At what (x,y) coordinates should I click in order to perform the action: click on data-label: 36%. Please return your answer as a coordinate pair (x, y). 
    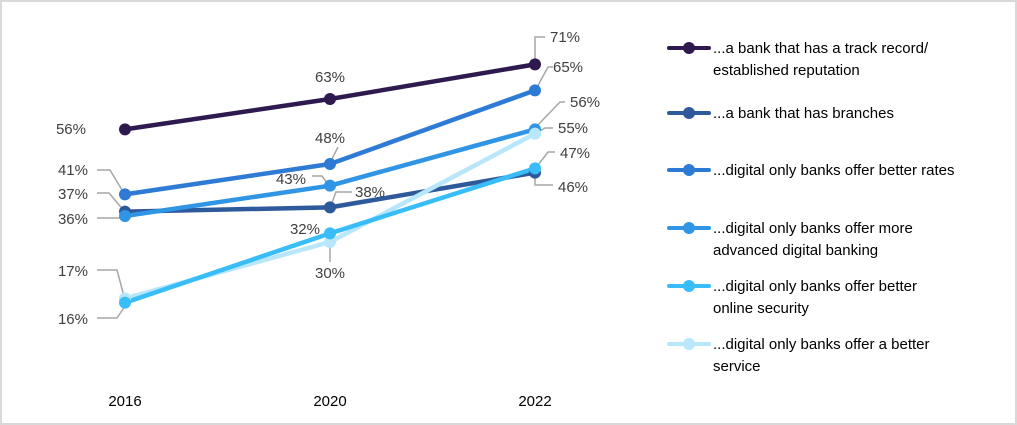
    Looking at the image, I should click on (73, 219).